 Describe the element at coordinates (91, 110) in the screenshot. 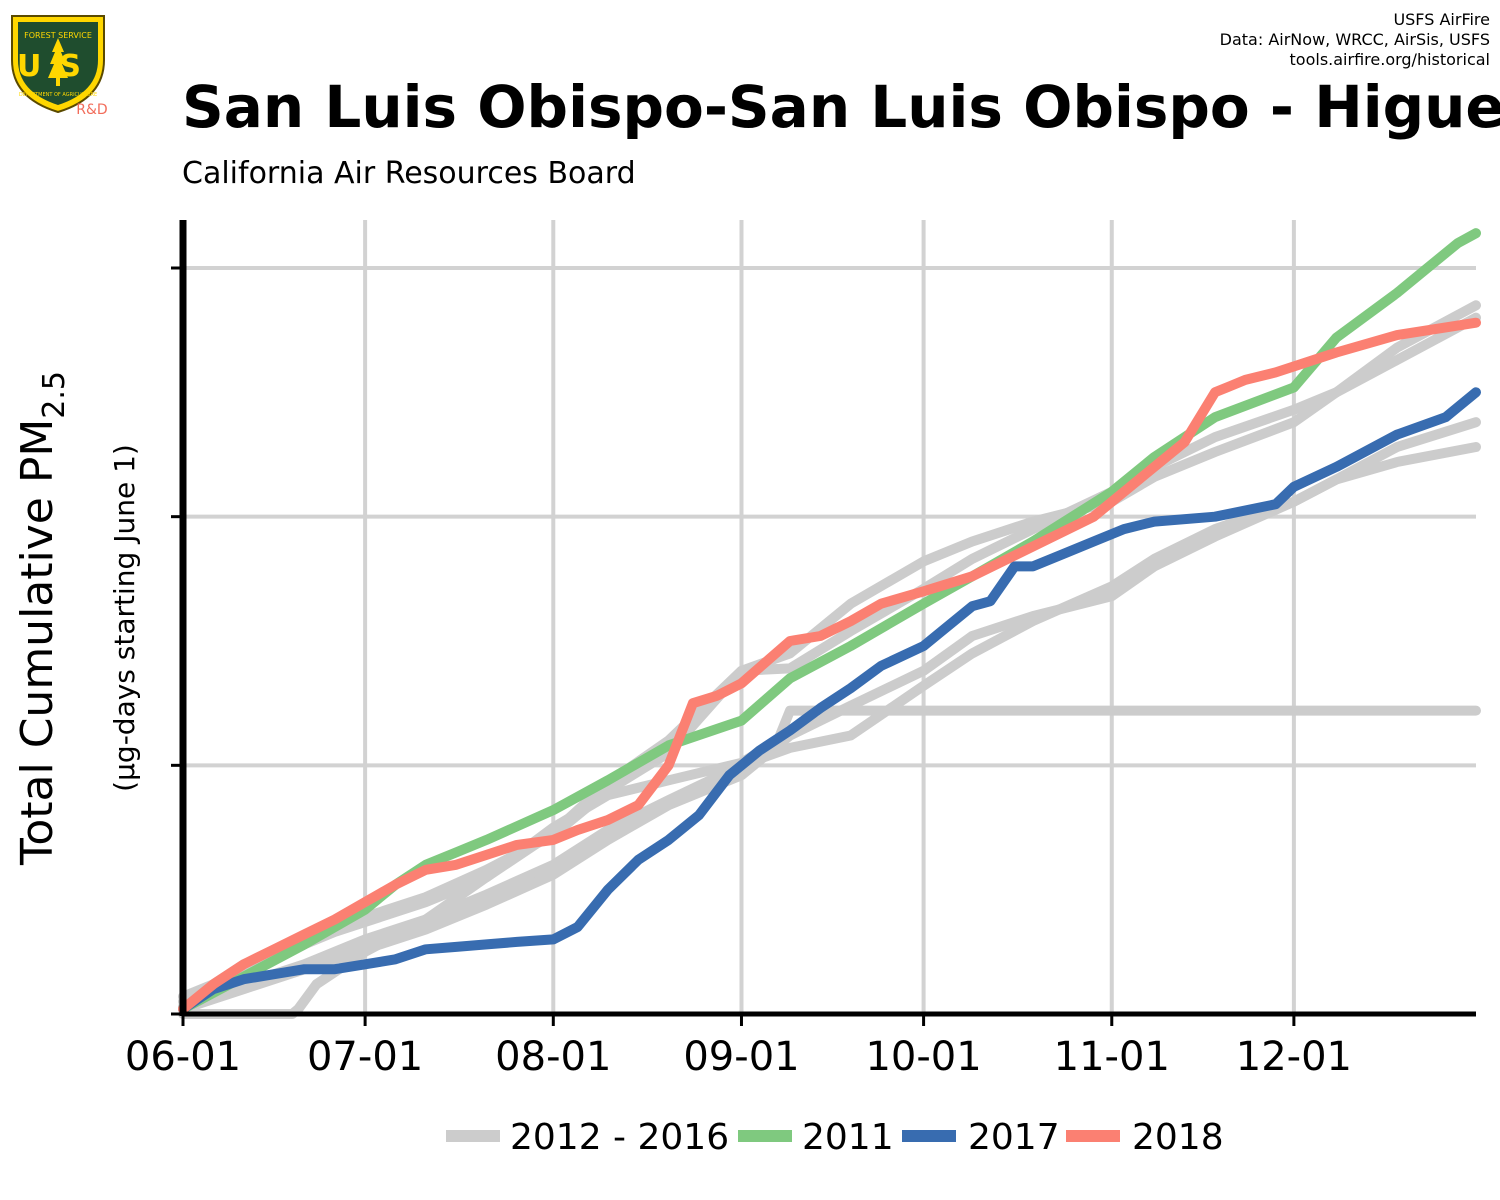

I see `logo-rd-badge: R&D` at that location.